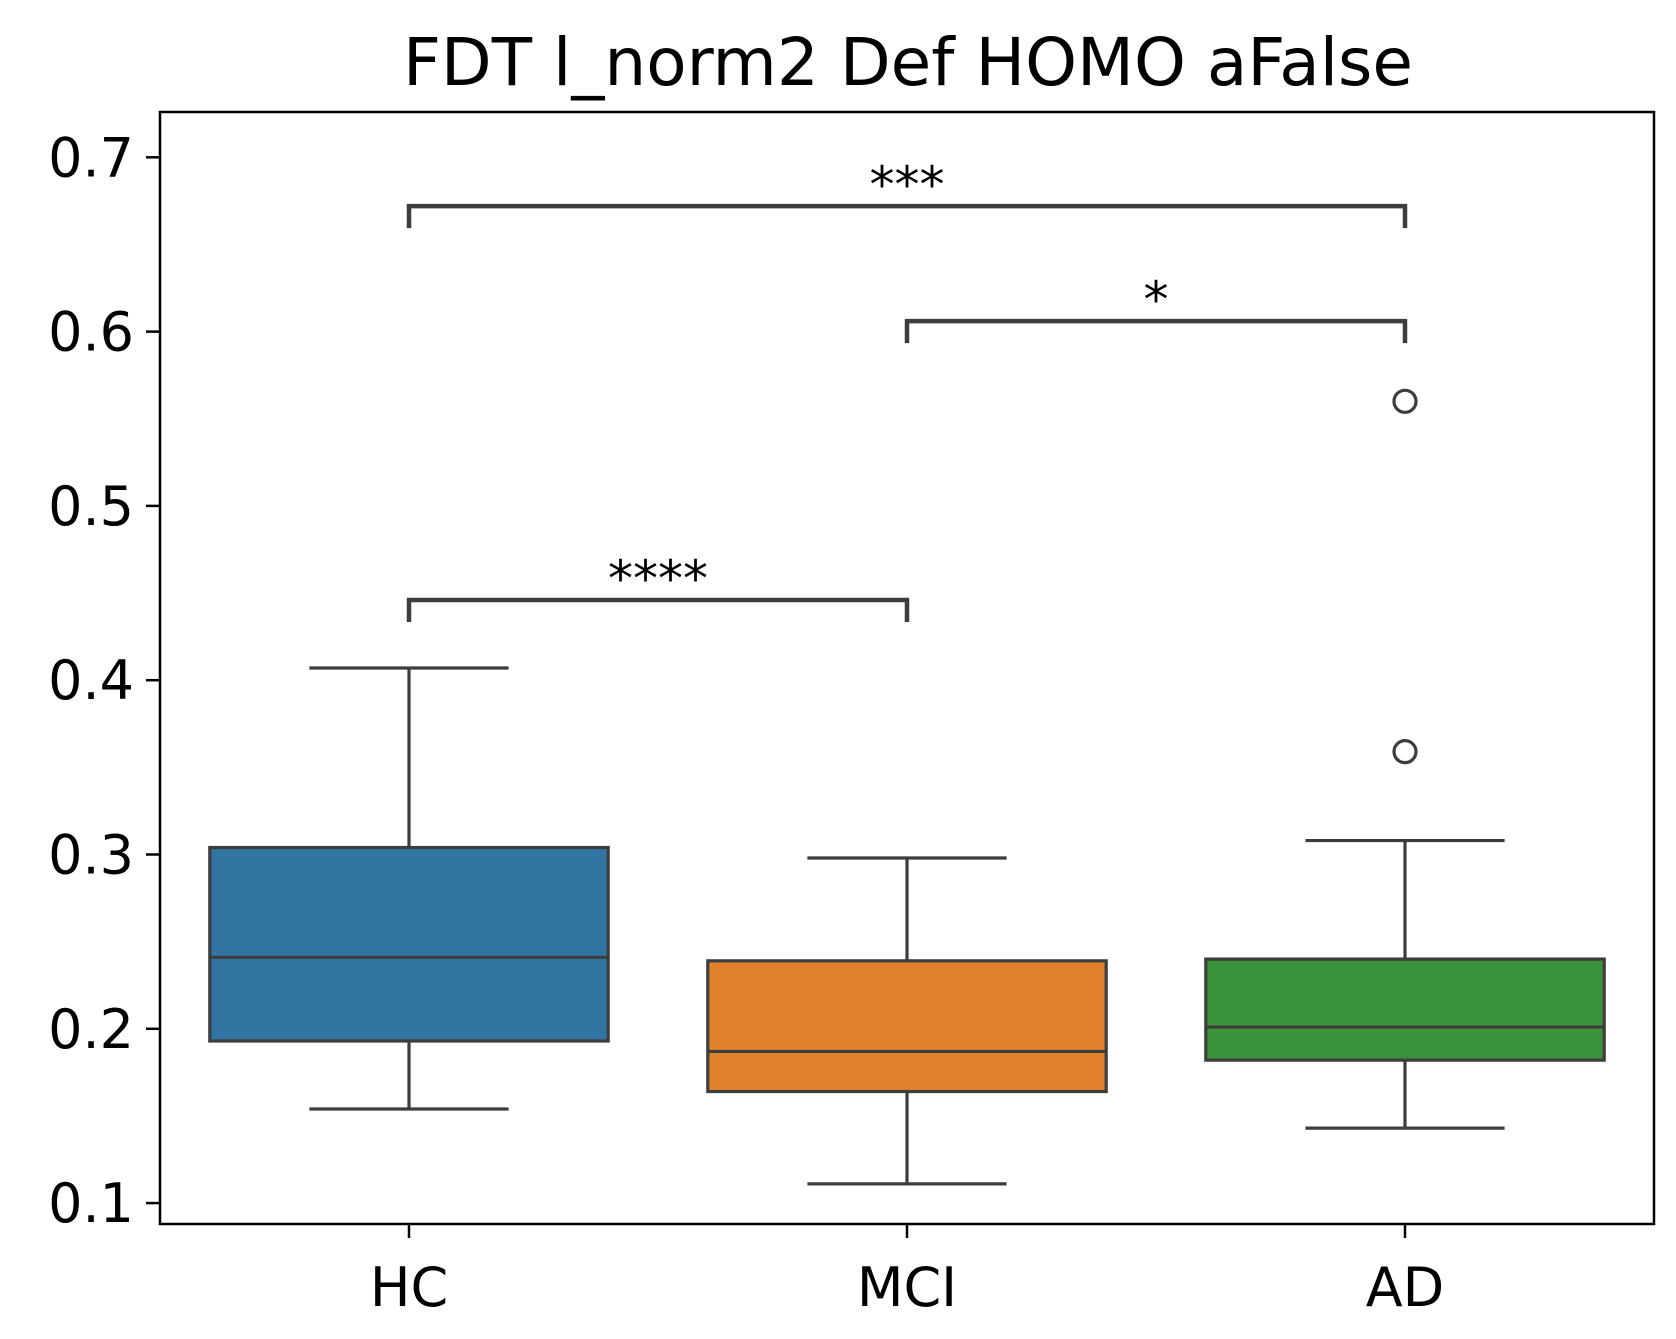 The image size is (1676, 1339). Describe the element at coordinates (907, 1287) in the screenshot. I see `x-tick-label: MCI` at that location.